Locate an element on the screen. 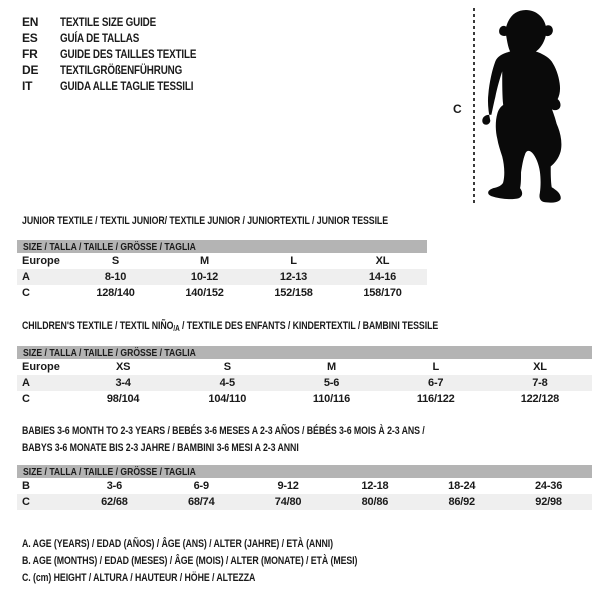  table-cell: 98/104 is located at coordinates (123, 399).